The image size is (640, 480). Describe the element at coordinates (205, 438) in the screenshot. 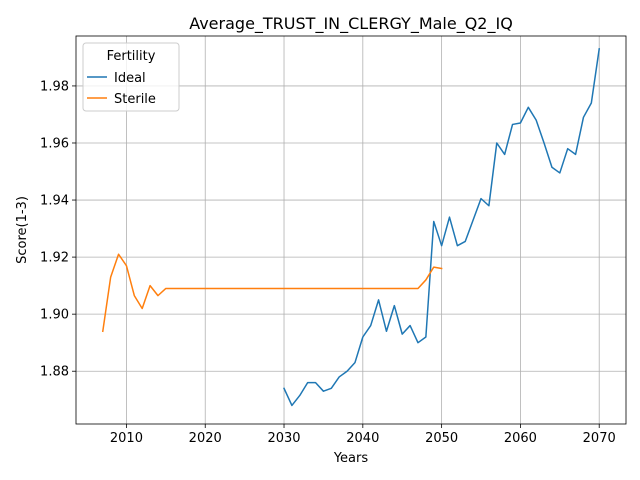

I see `x-tick-label: 2020` at that location.